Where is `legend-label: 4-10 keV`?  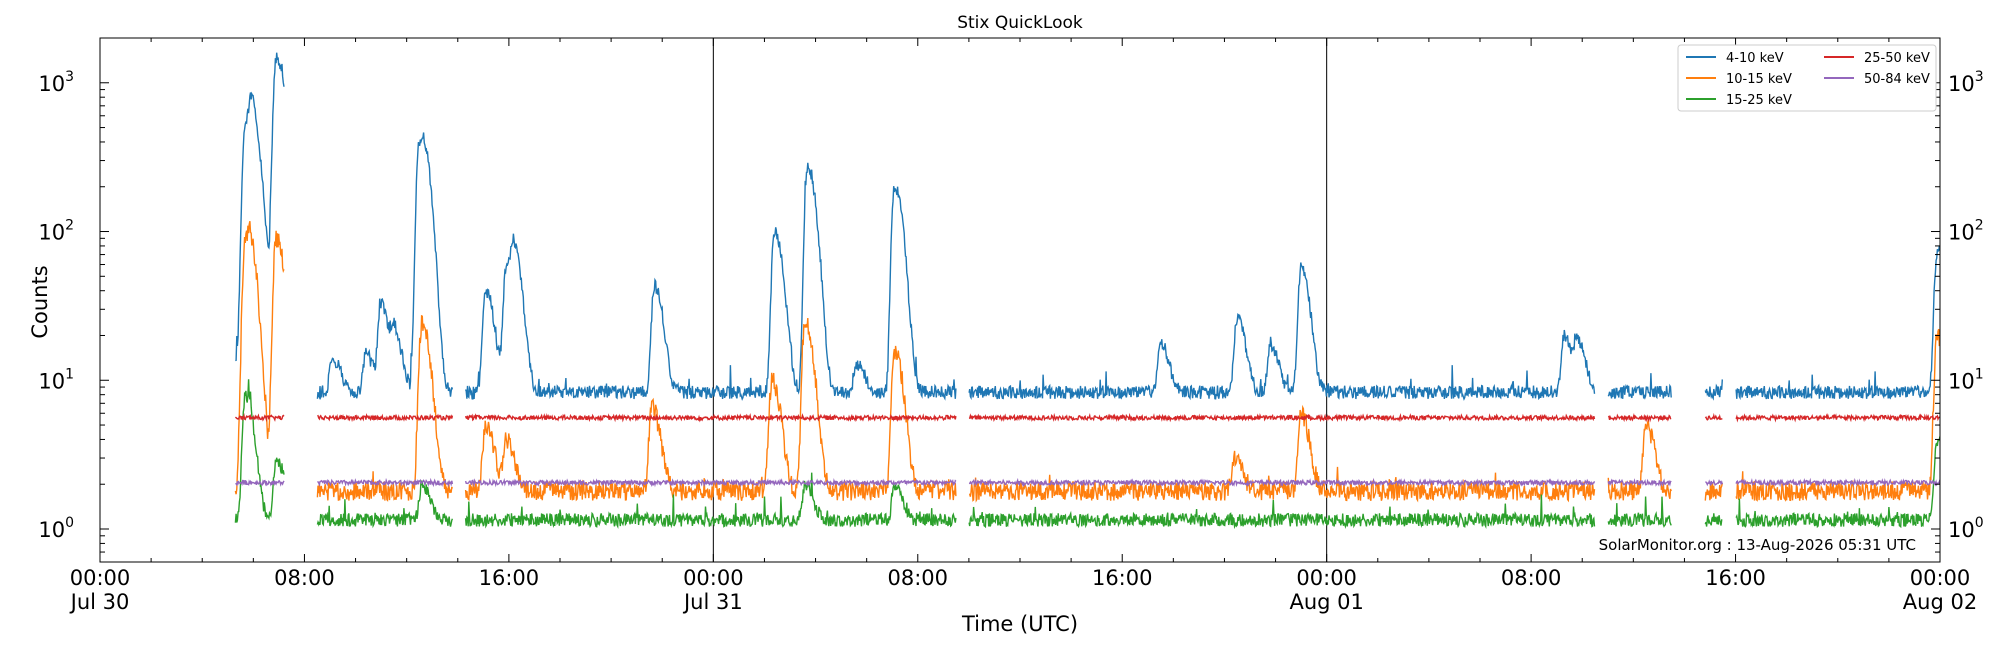 legend-label: 4-10 keV is located at coordinates (1755, 58).